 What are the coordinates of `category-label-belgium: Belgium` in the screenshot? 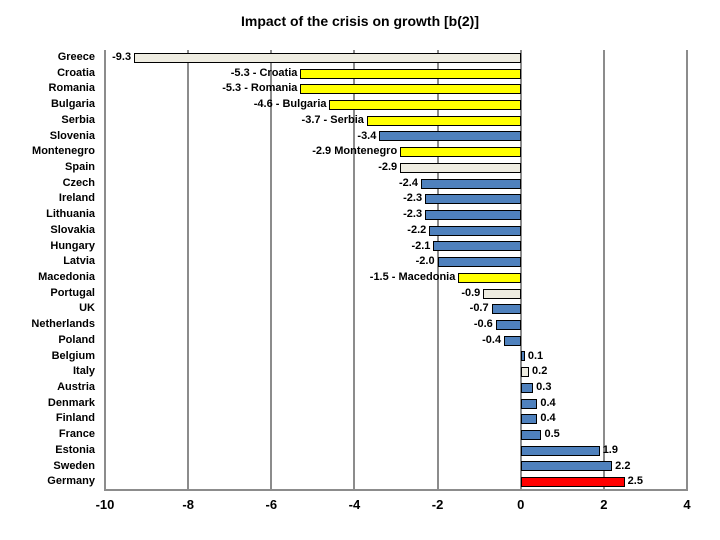 It's located at (73, 355).